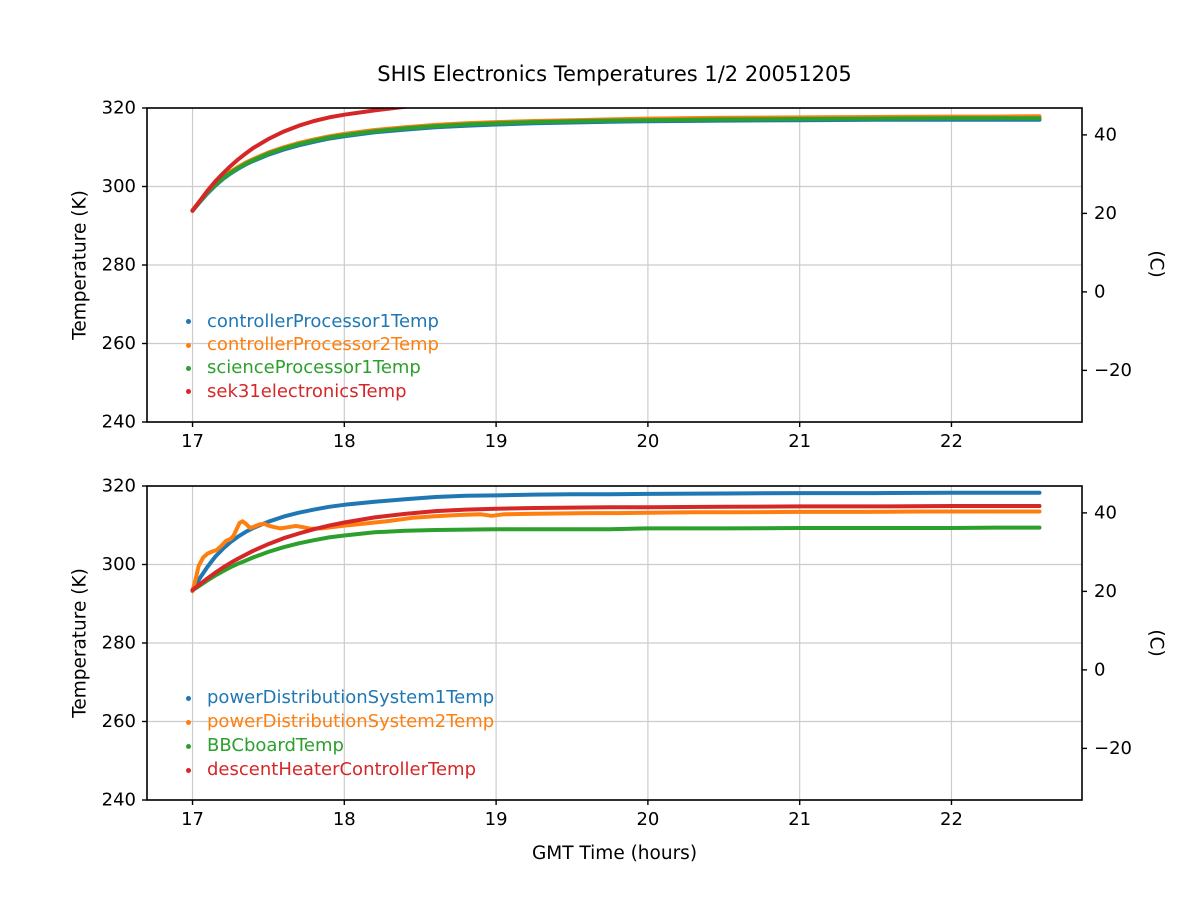 The image size is (1200, 900). I want to click on series-line-scienceProcessor1Temp, so click(616, 164).